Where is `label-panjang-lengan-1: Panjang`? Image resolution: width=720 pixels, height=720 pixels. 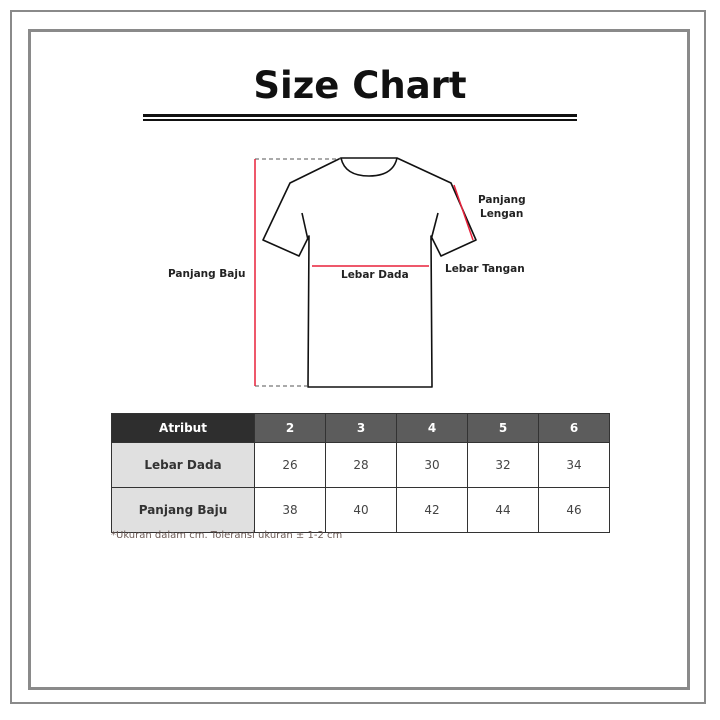
label-panjang-lengan-1: Panjang is located at coordinates (502, 200).